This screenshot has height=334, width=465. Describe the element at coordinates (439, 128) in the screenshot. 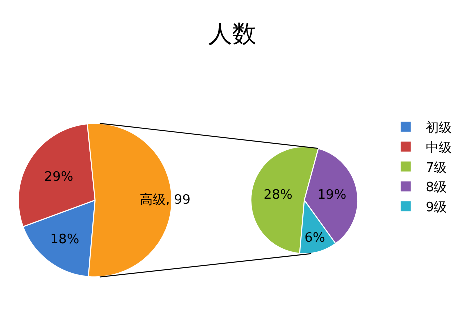

I see `legend-label: 初级` at that location.